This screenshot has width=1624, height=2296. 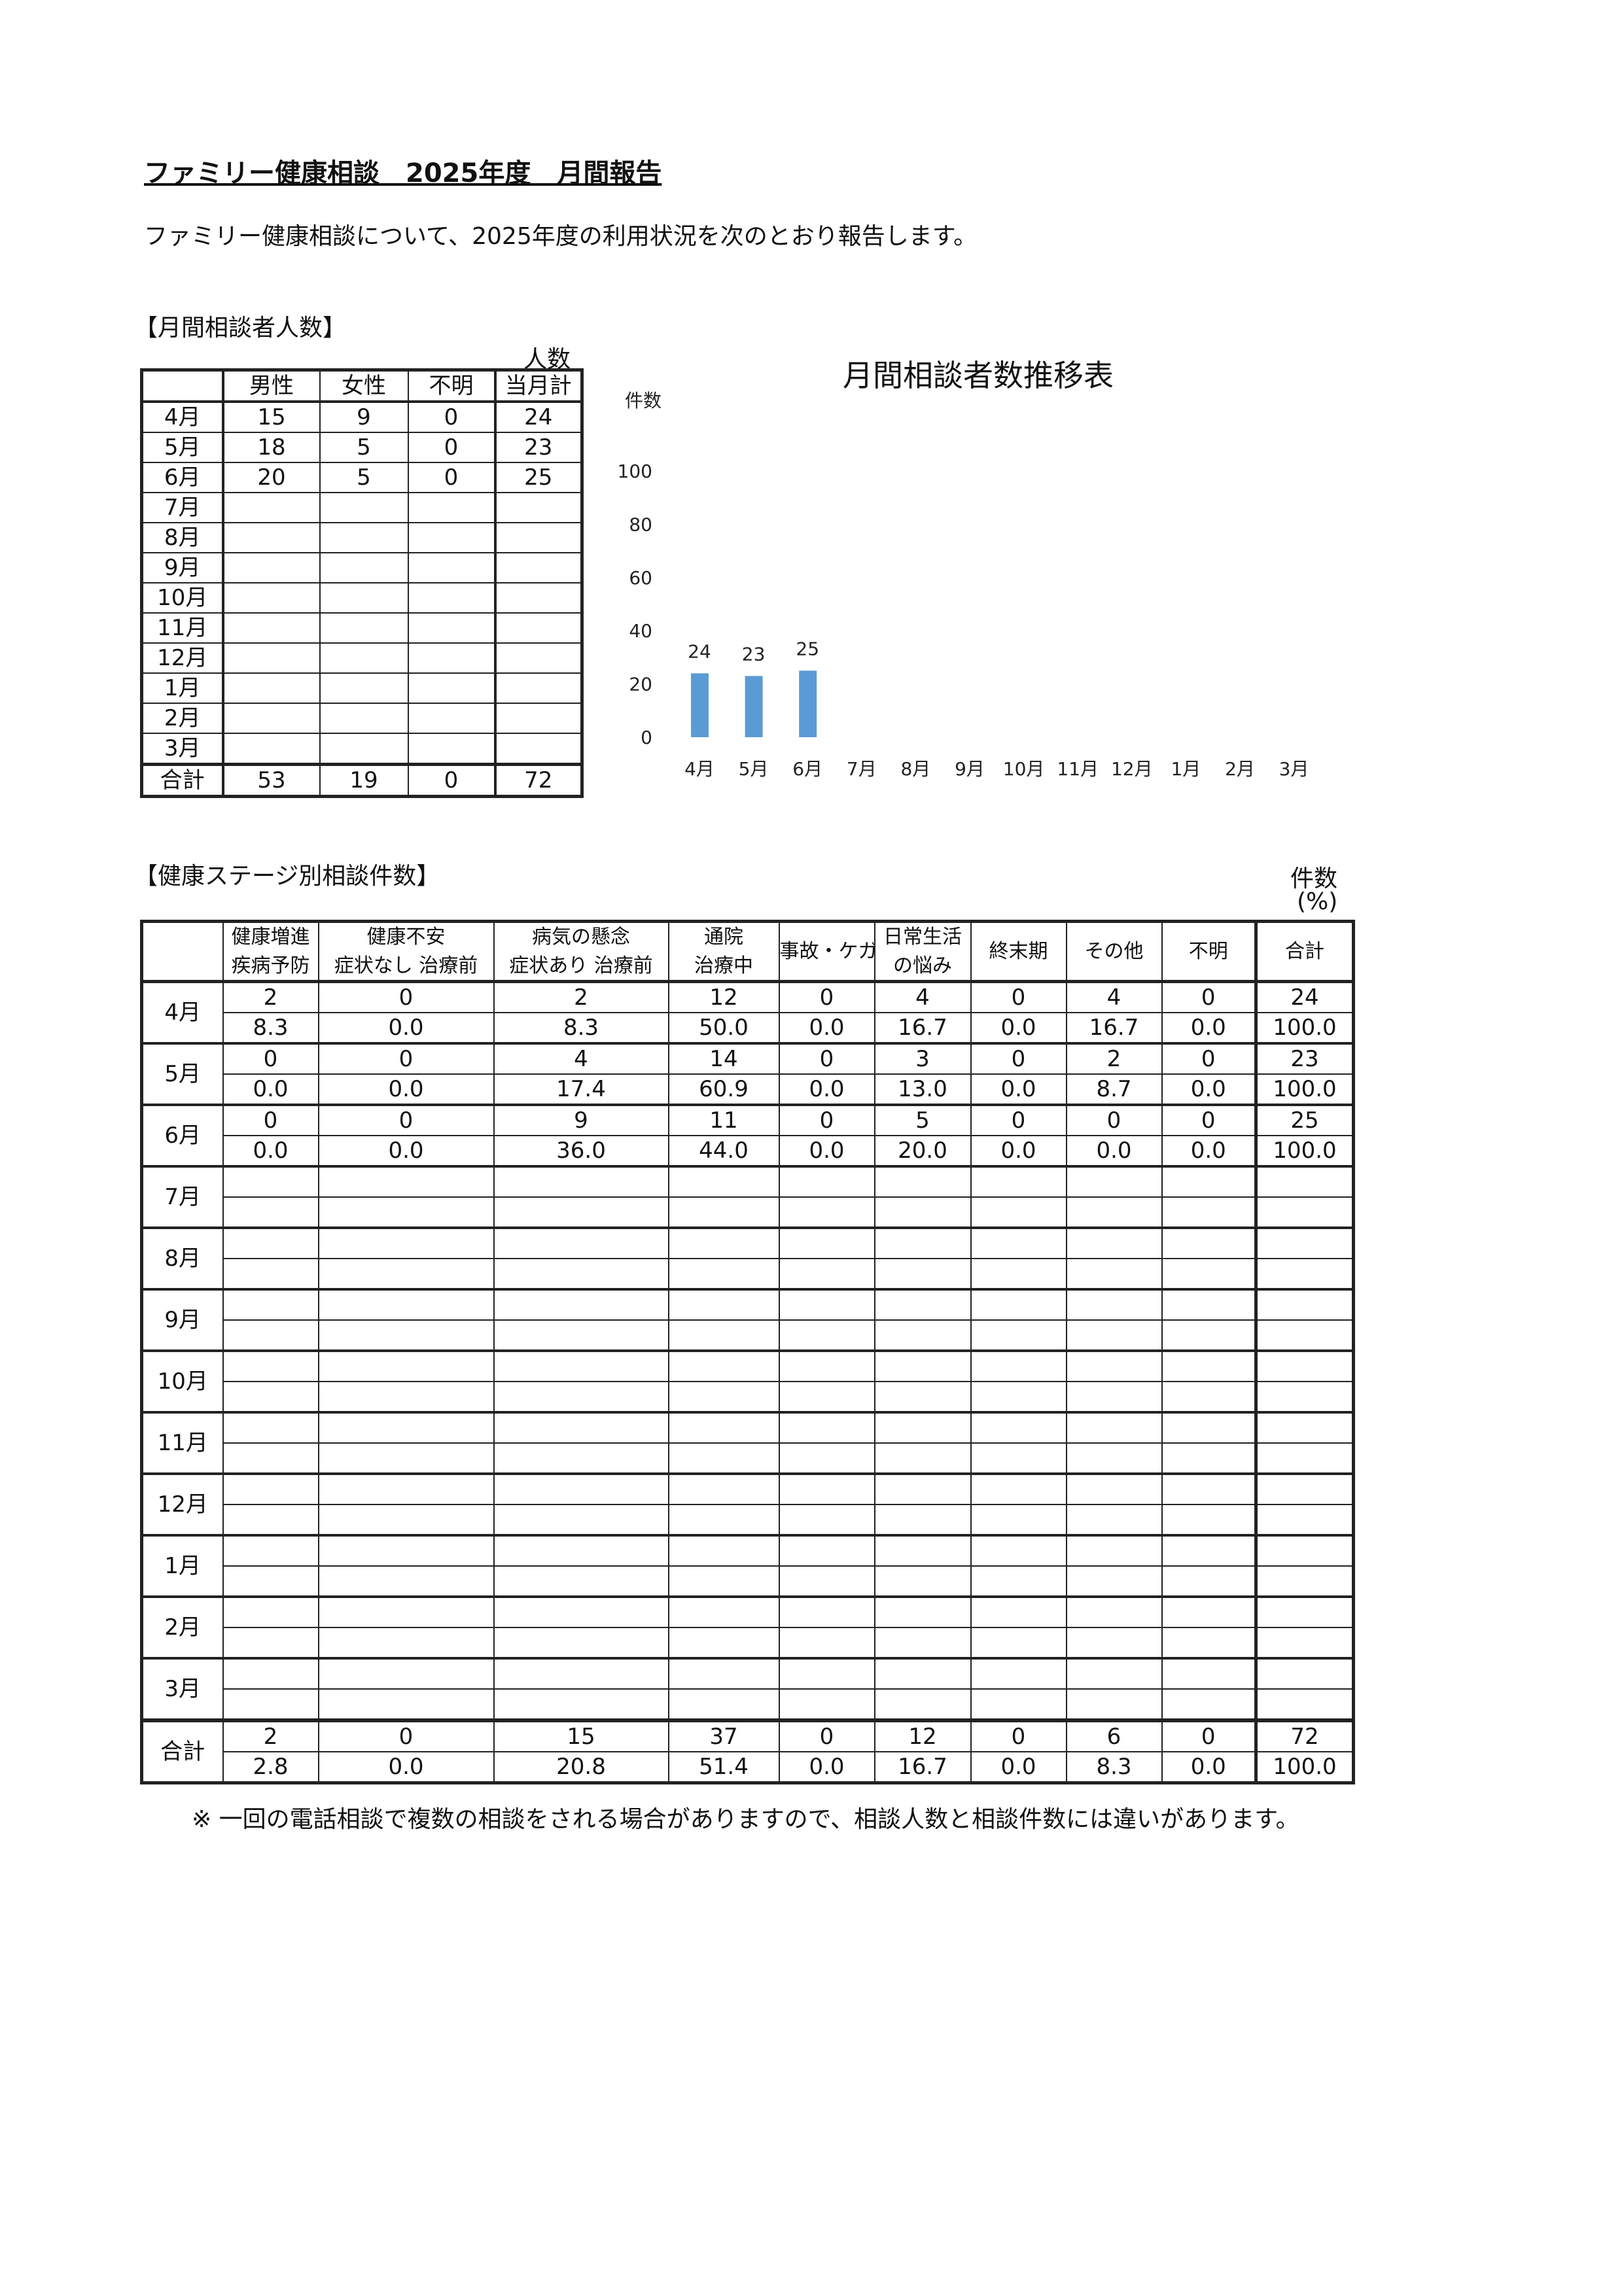 What do you see at coordinates (182, 1627) in the screenshot?
I see `month-label: 2月` at bounding box center [182, 1627].